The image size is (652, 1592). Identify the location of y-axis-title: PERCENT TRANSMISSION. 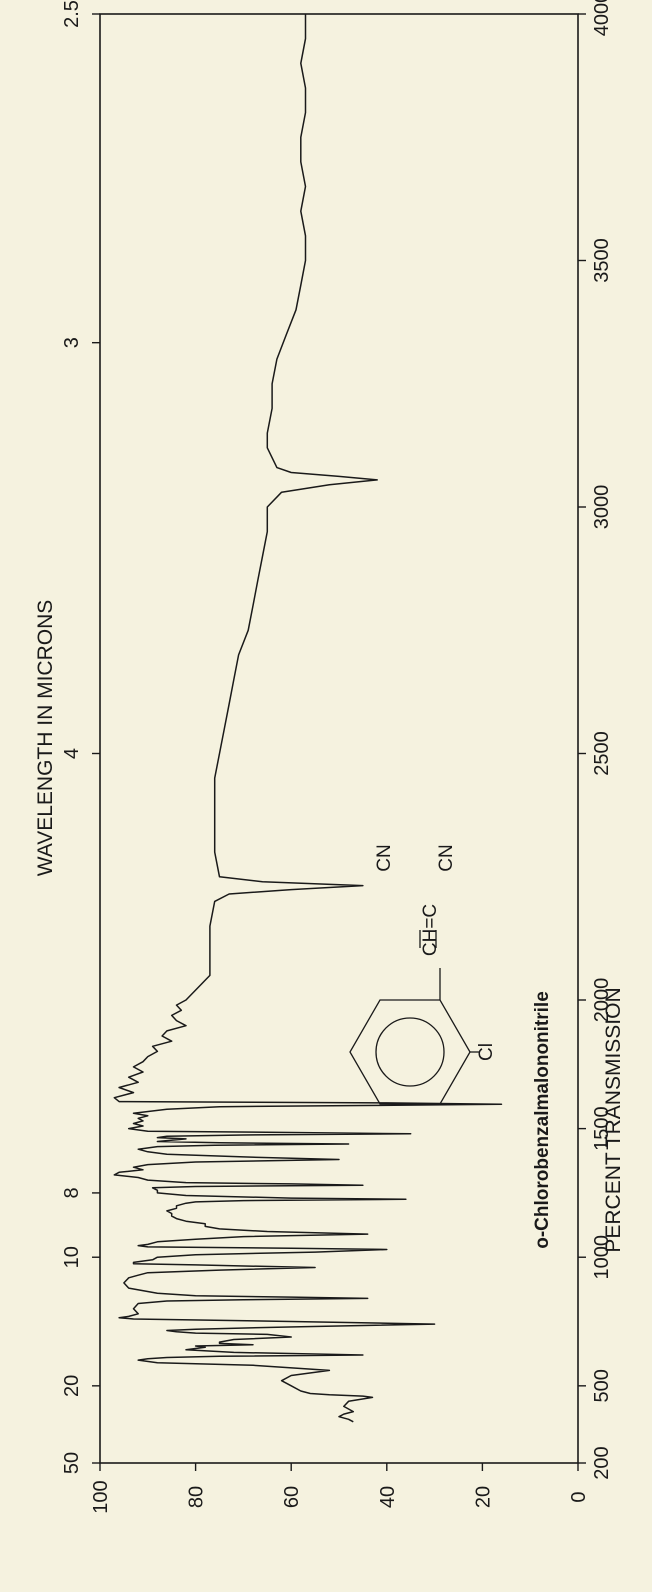
(613, 1119).